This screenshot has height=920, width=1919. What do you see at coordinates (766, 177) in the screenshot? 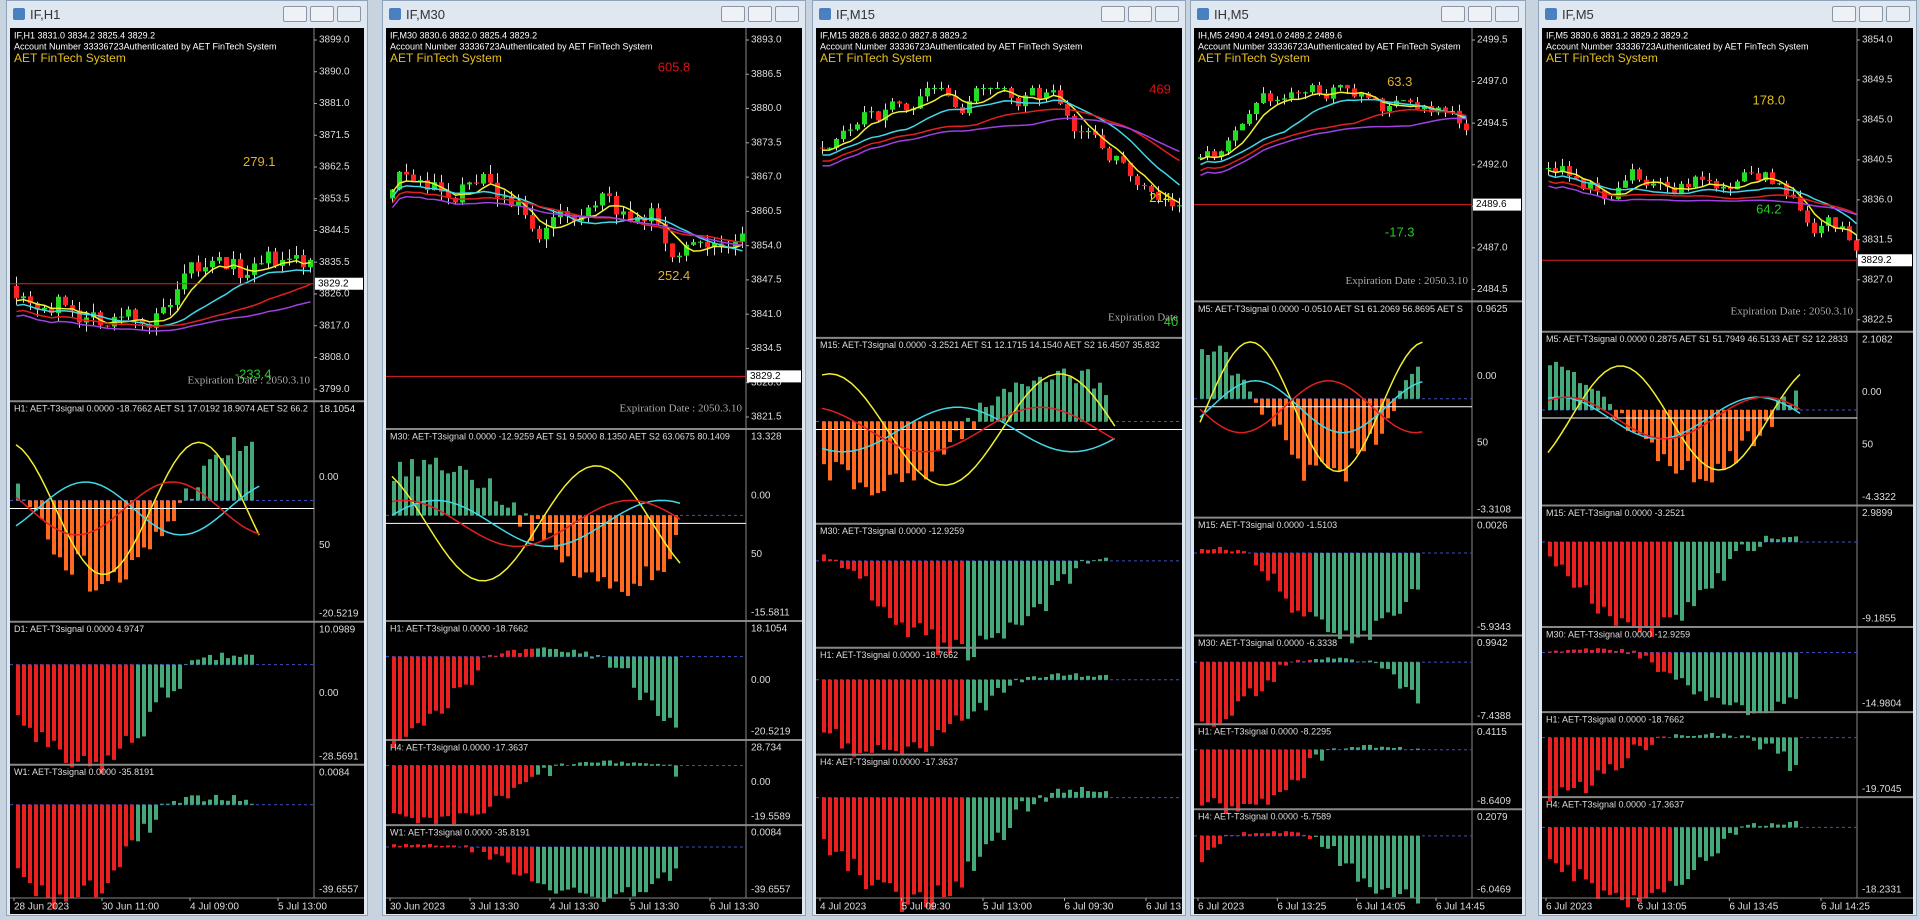
I see `price-label: 3867.0` at bounding box center [766, 177].